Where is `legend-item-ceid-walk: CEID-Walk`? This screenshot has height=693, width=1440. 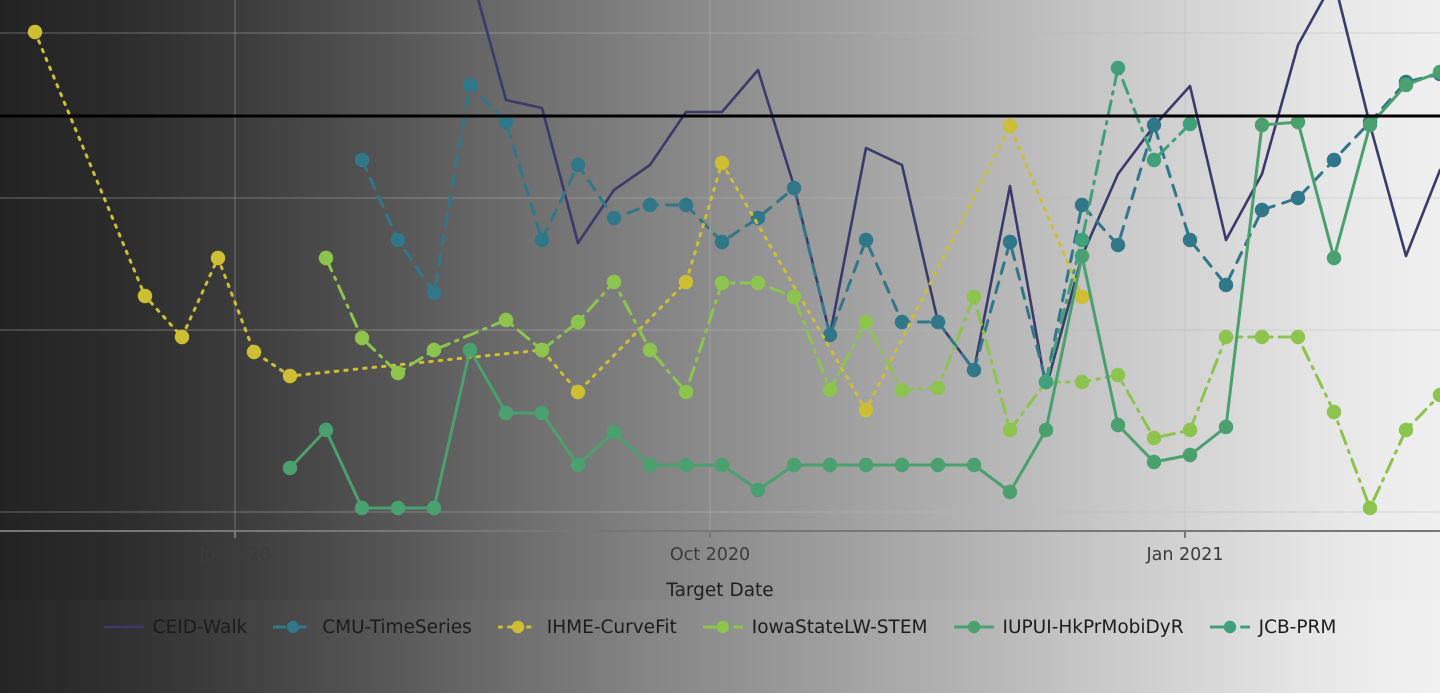
legend-item-ceid-walk: CEID-Walk is located at coordinates (175, 627).